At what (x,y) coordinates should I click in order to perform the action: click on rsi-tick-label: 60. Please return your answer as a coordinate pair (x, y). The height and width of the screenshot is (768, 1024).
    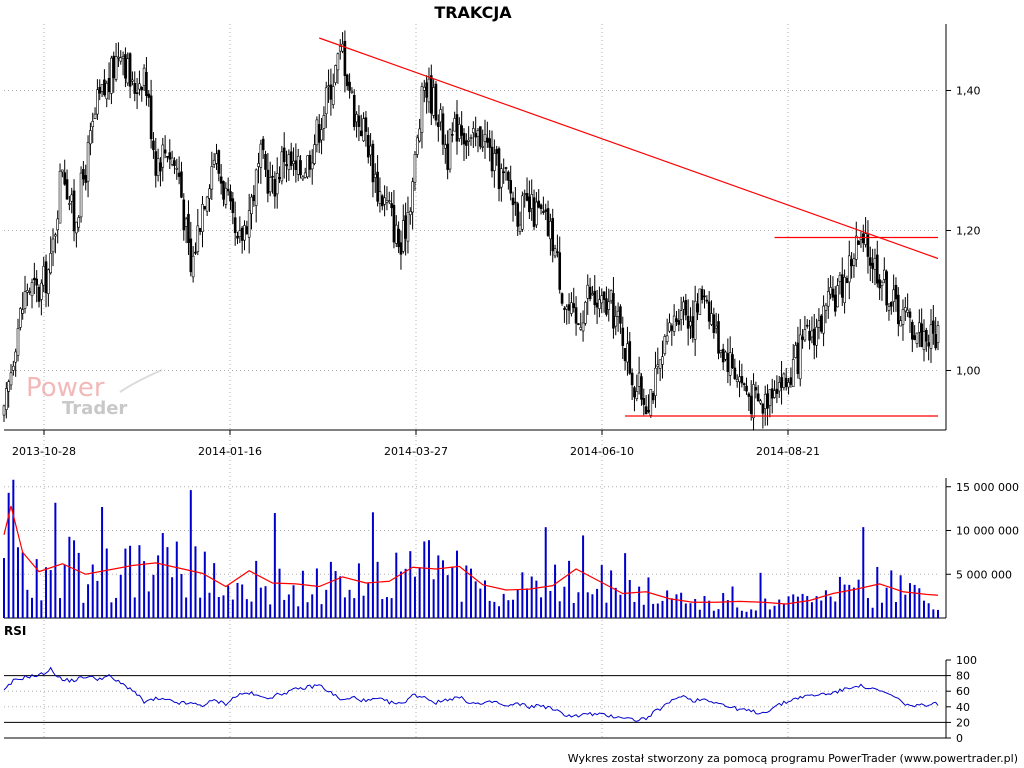
    Looking at the image, I should click on (963, 691).